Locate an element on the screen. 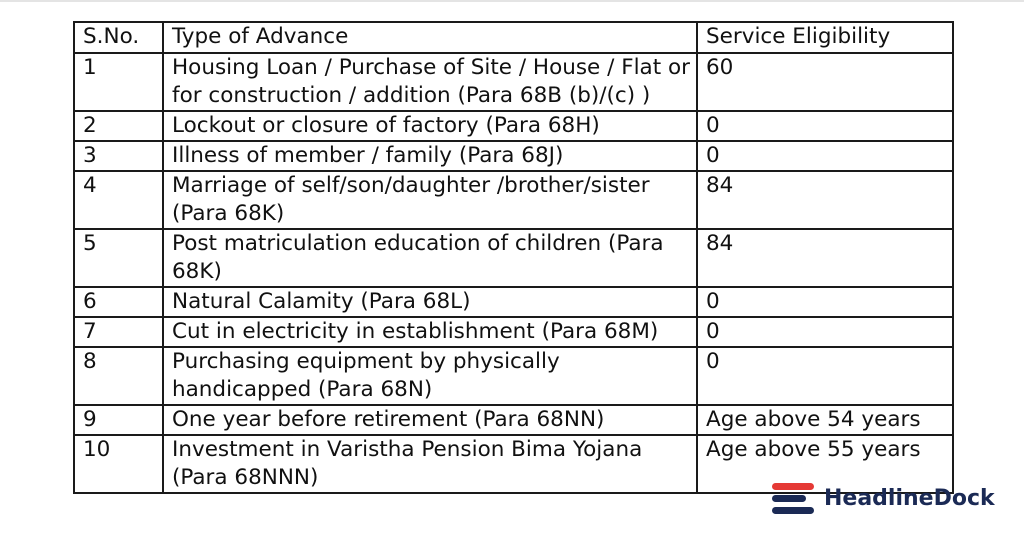 The width and height of the screenshot is (1024, 536). logo-text: HeadlineDock is located at coordinates (909, 498).